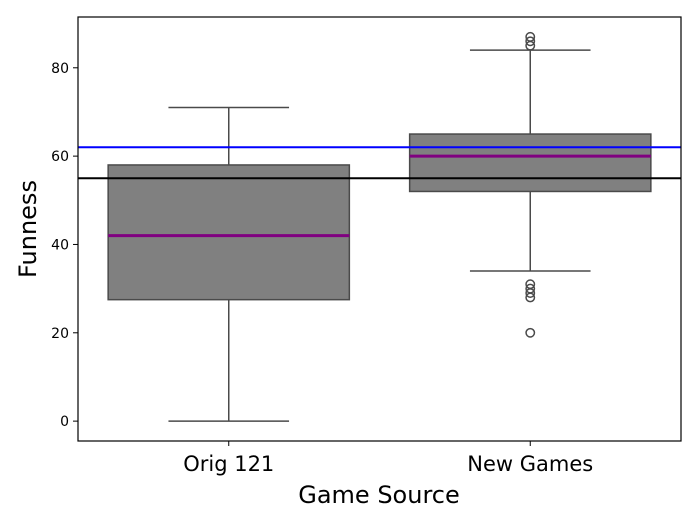 This screenshot has height=523, width=697. Describe the element at coordinates (60, 157) in the screenshot. I see `y-tick-label: 60` at that location.